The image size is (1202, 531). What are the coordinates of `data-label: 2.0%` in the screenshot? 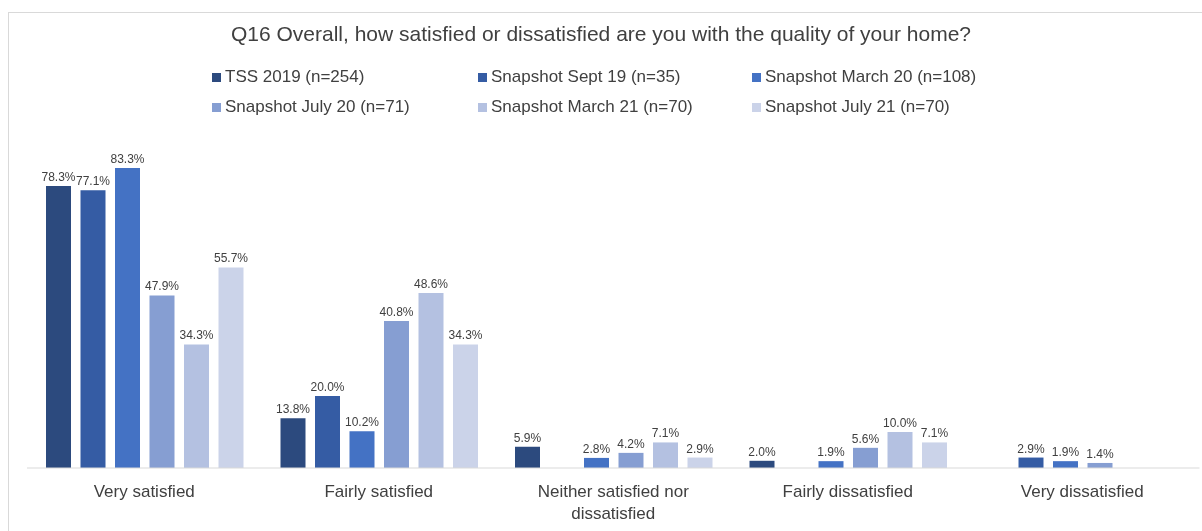 It's located at (762, 451).